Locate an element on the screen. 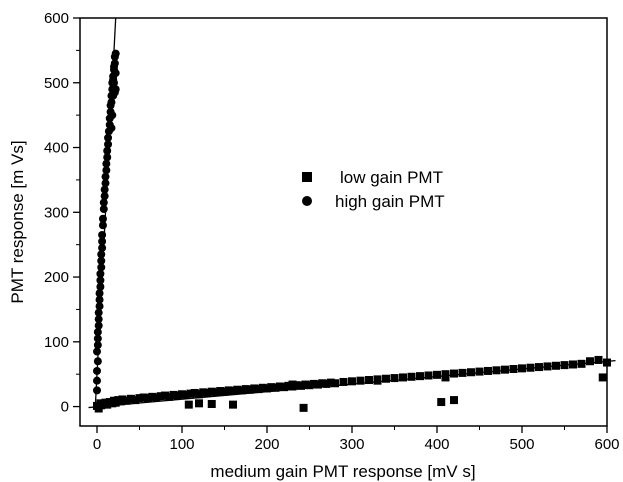 The height and width of the screenshot is (482, 623). x-axis: 0 100 200 300 400 500 600 is located at coordinates (356, 439).